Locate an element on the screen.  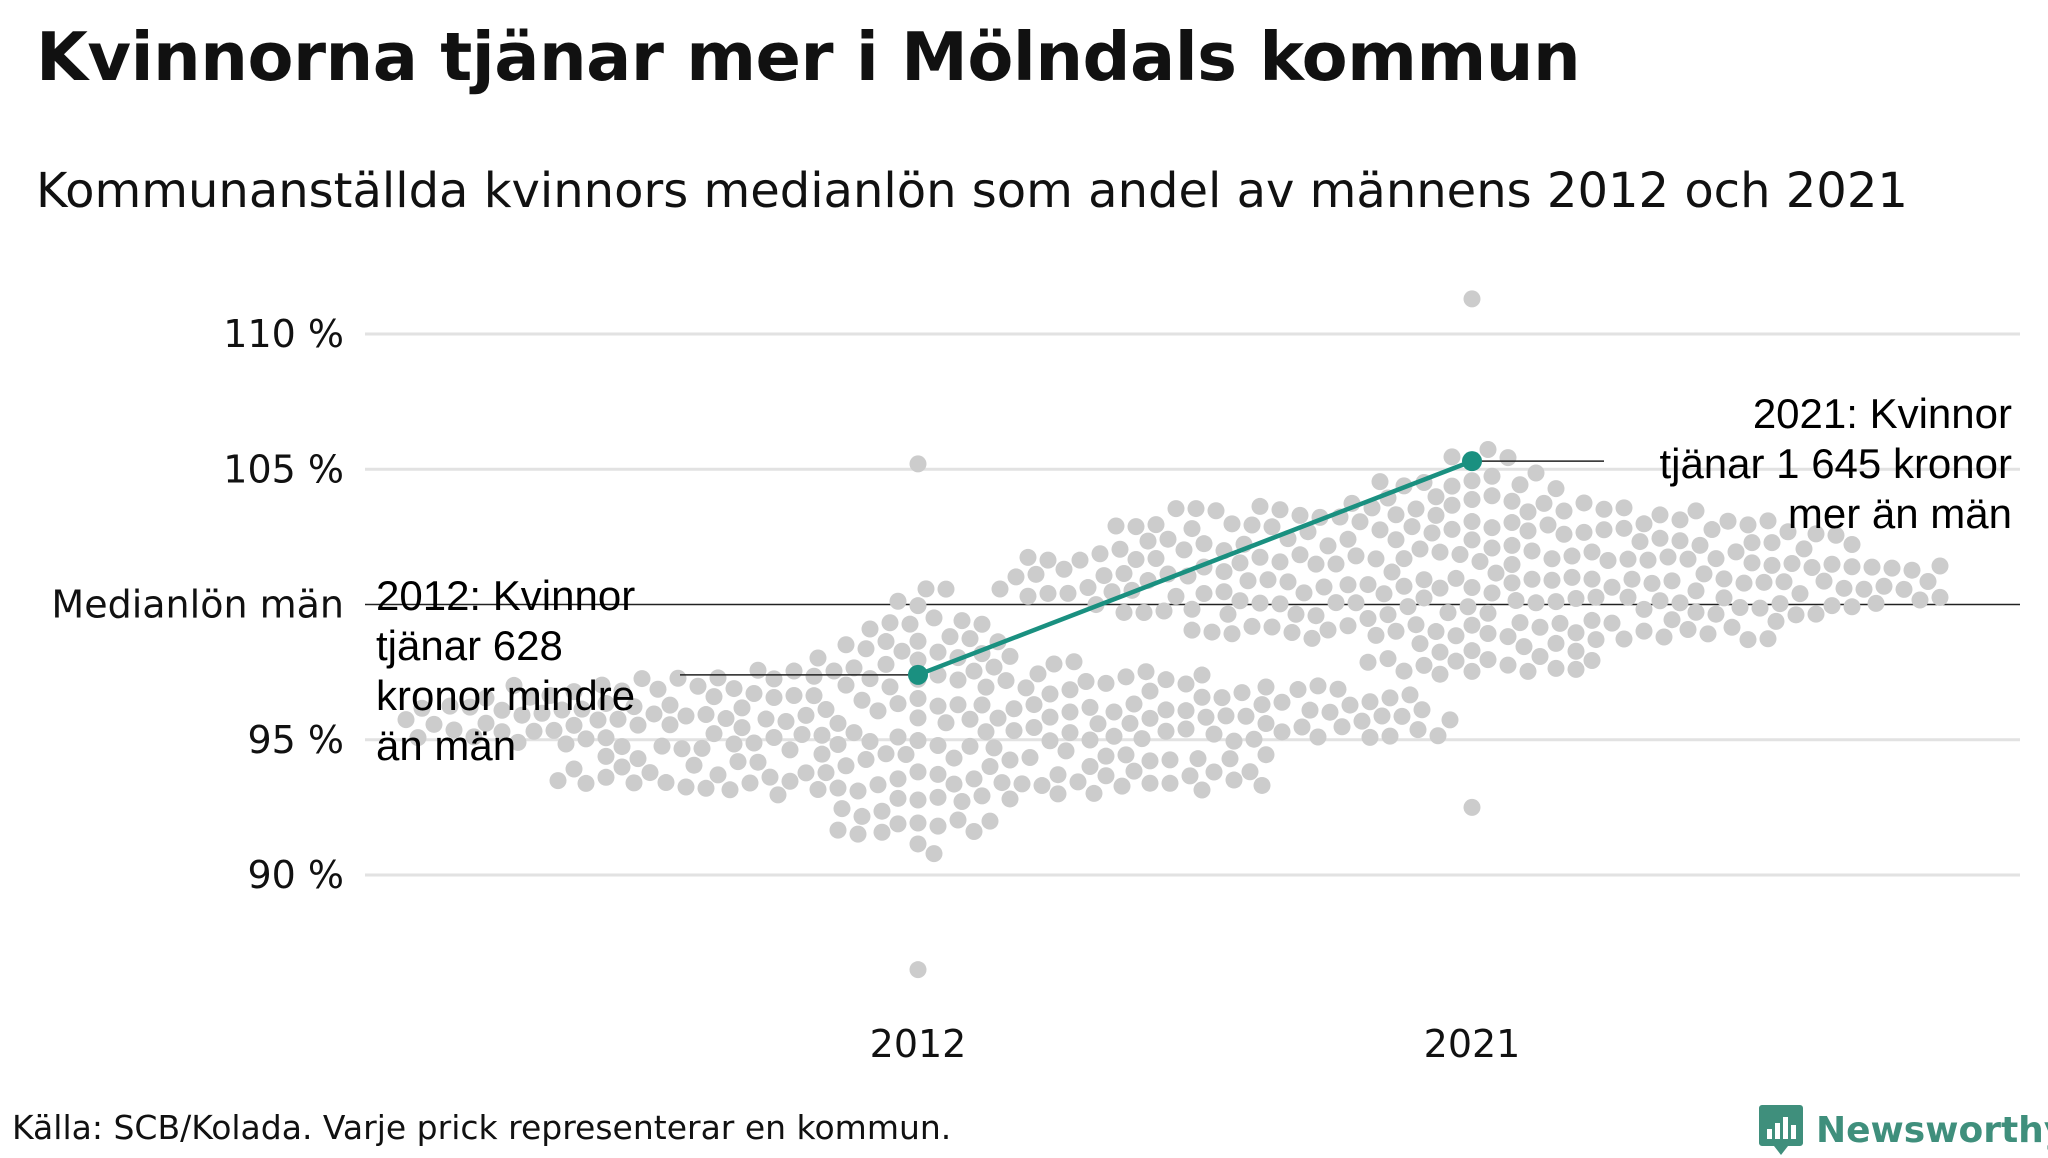
y-tick-label: 105 % is located at coordinates (283, 469).